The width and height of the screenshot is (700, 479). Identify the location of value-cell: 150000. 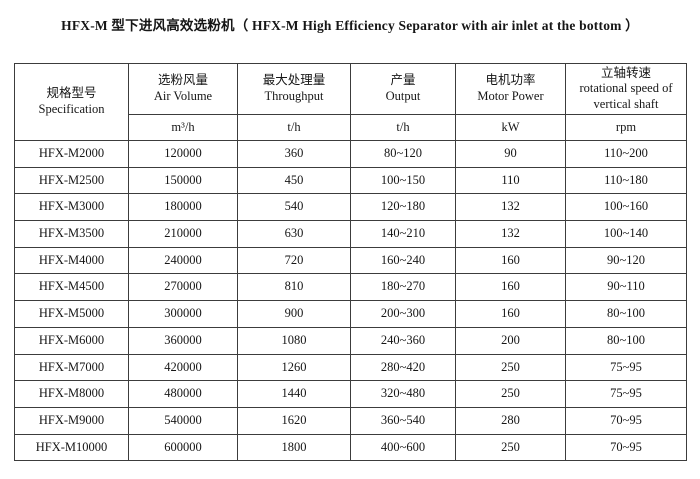
(183, 180).